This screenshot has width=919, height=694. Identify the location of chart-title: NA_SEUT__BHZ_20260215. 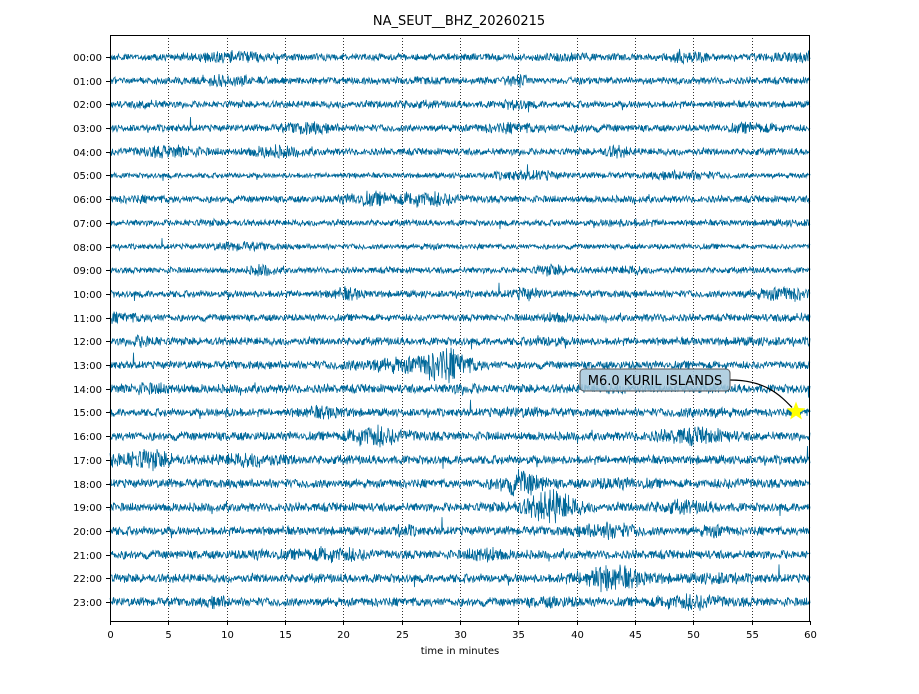
(459, 21).